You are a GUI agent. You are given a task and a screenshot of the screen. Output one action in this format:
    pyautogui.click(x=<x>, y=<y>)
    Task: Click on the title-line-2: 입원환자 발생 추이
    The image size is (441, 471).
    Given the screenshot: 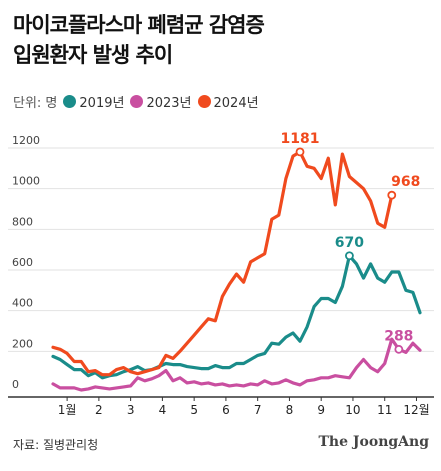 What is the action you would take?
    pyautogui.click(x=93, y=55)
    